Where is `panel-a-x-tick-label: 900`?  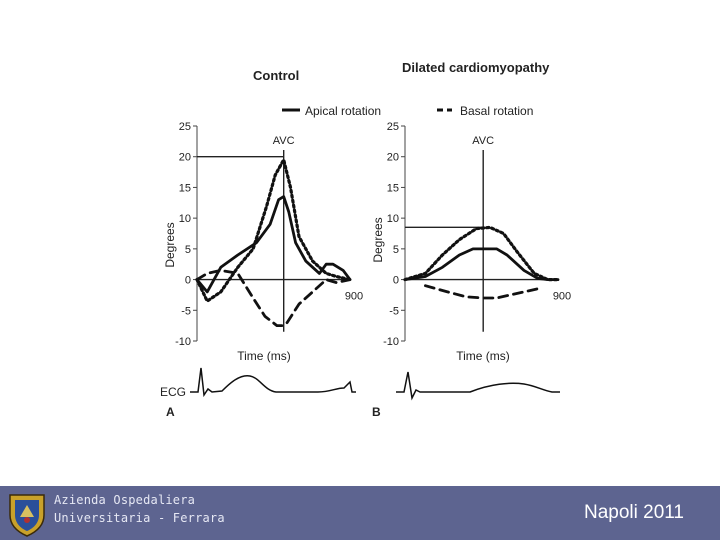
panel-a-x-tick-label: 900 is located at coordinates (354, 297).